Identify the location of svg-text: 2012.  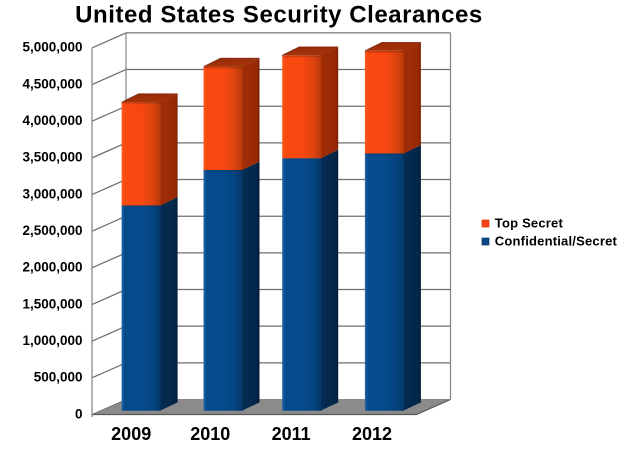
(372, 434).